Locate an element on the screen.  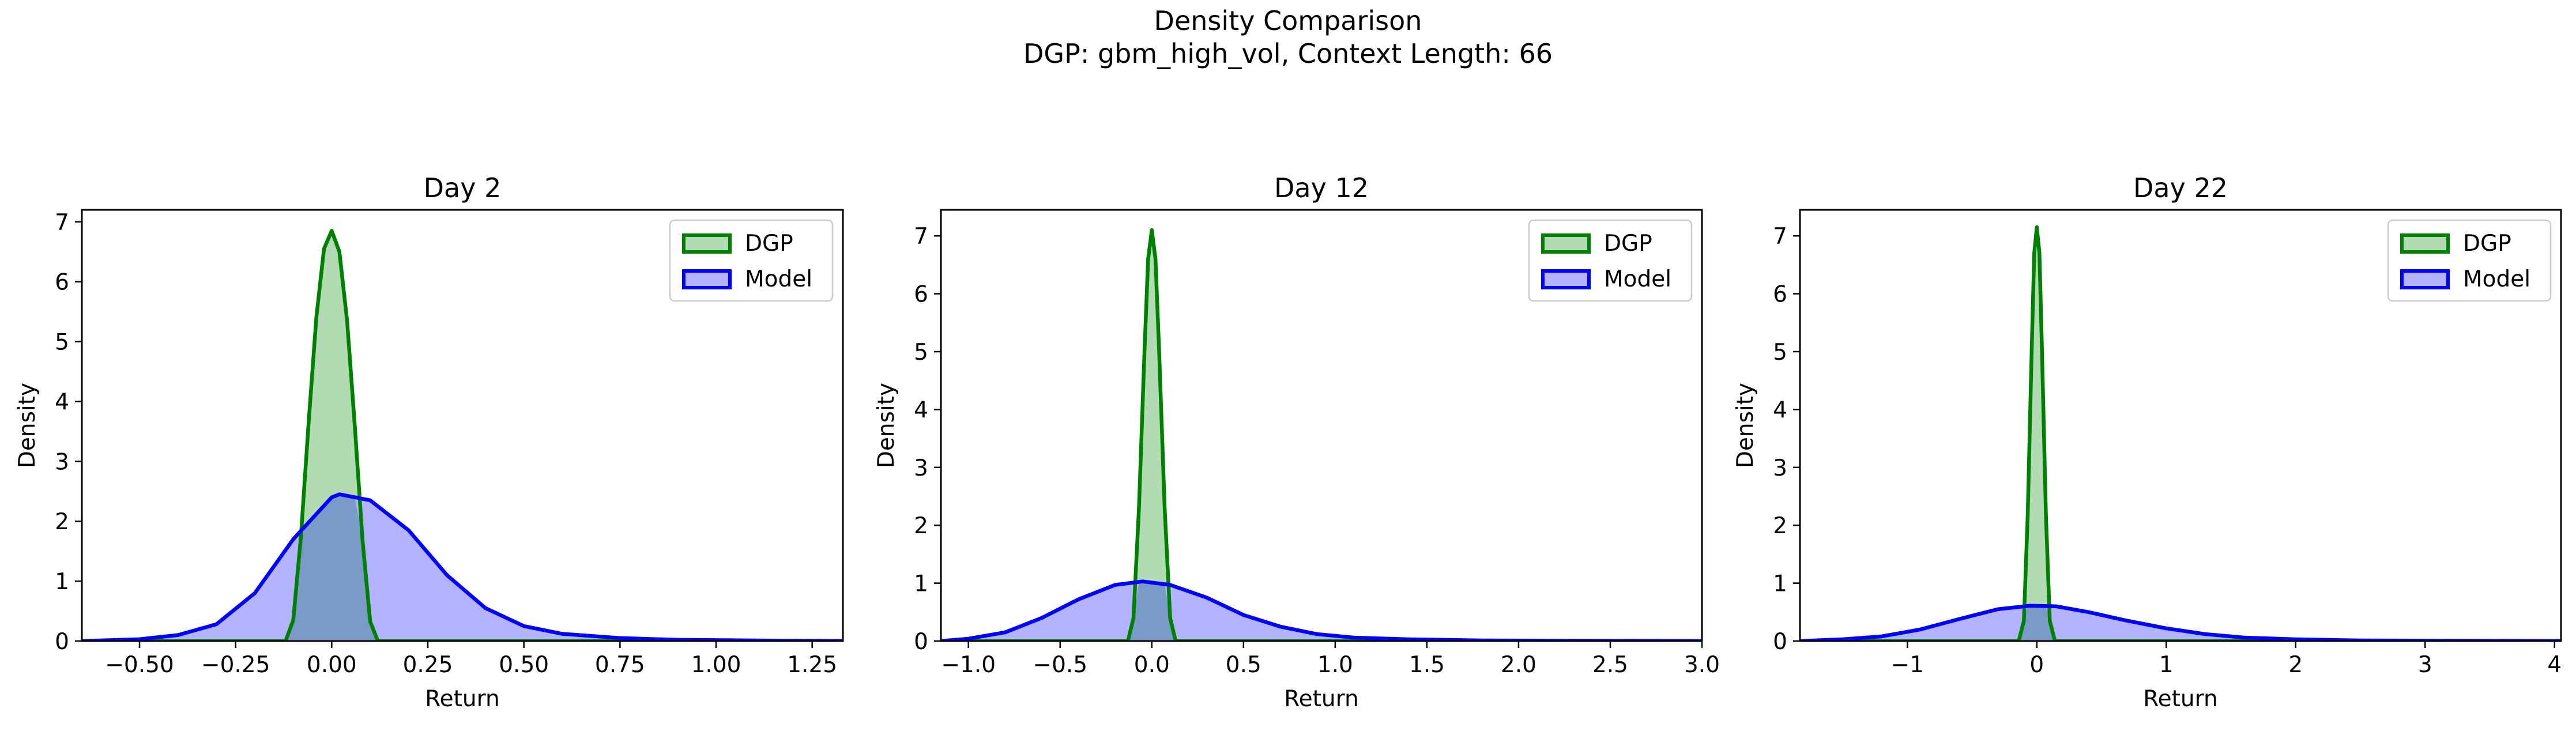
x-tick-label: 0.25 is located at coordinates (428, 665).